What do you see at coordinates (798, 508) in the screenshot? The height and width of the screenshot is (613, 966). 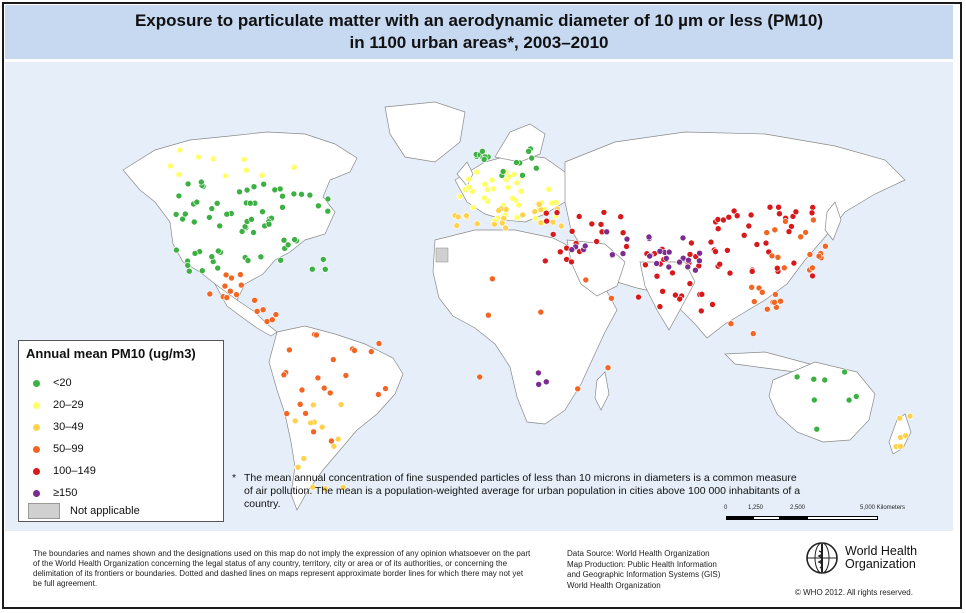 I see `scale-tick-label: 2,500` at bounding box center [798, 508].